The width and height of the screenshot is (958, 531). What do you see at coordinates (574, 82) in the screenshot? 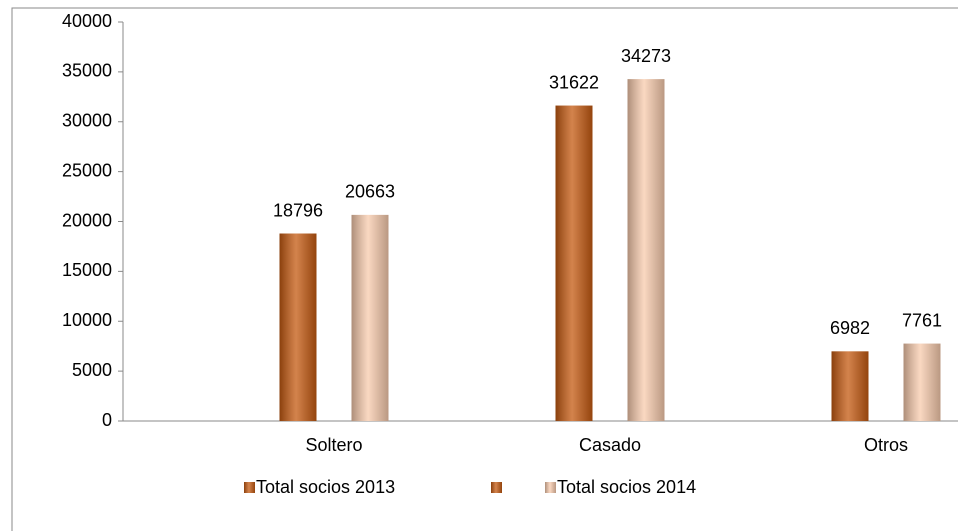
I see `data-label: 31622` at bounding box center [574, 82].